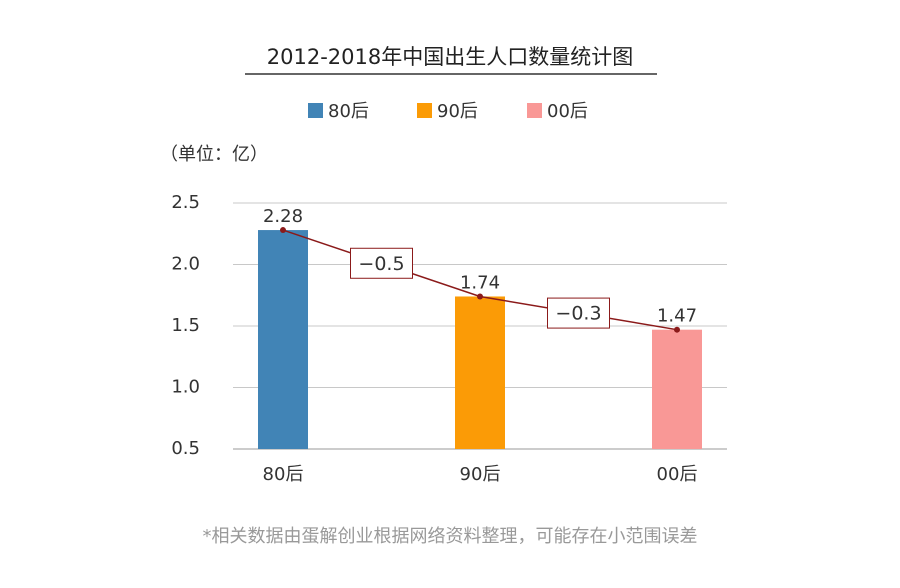 This screenshot has height=588, width=900. I want to click on y-tick-label: 1.0, so click(185, 387).